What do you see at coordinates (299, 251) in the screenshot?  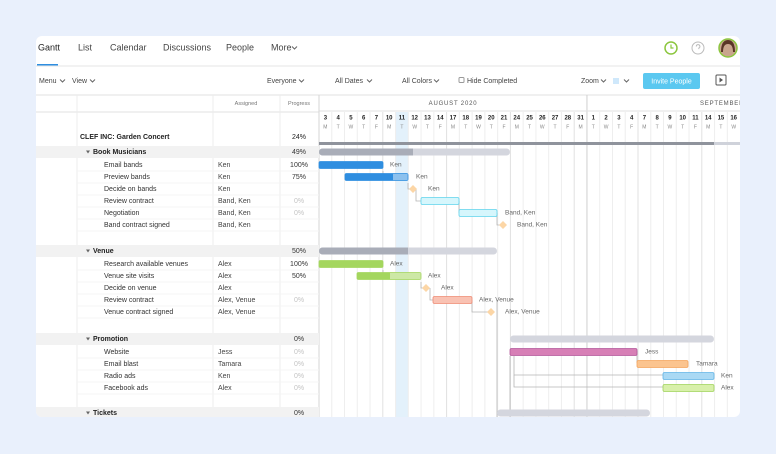 I see `group-progress: 50%` at bounding box center [299, 251].